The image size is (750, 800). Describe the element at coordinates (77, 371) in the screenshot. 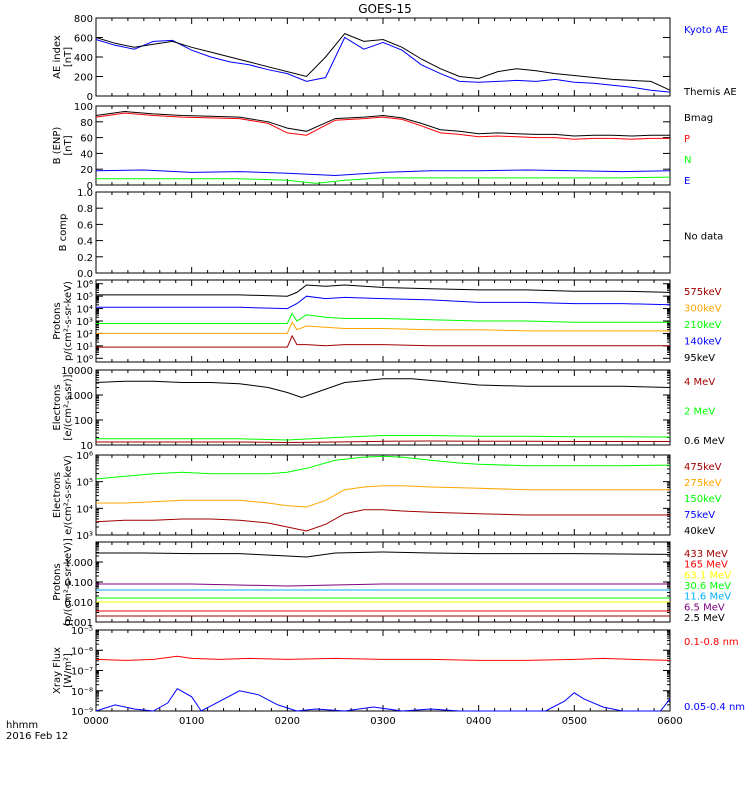

I see `y-tick-label: 10000` at that location.